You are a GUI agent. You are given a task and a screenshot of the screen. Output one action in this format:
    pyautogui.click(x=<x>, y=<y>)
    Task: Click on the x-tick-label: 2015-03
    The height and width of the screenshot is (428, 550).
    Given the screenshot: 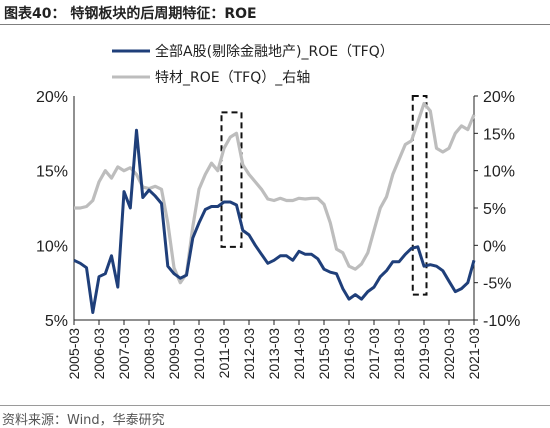 What is the action you would take?
    pyautogui.click(x=324, y=354)
    